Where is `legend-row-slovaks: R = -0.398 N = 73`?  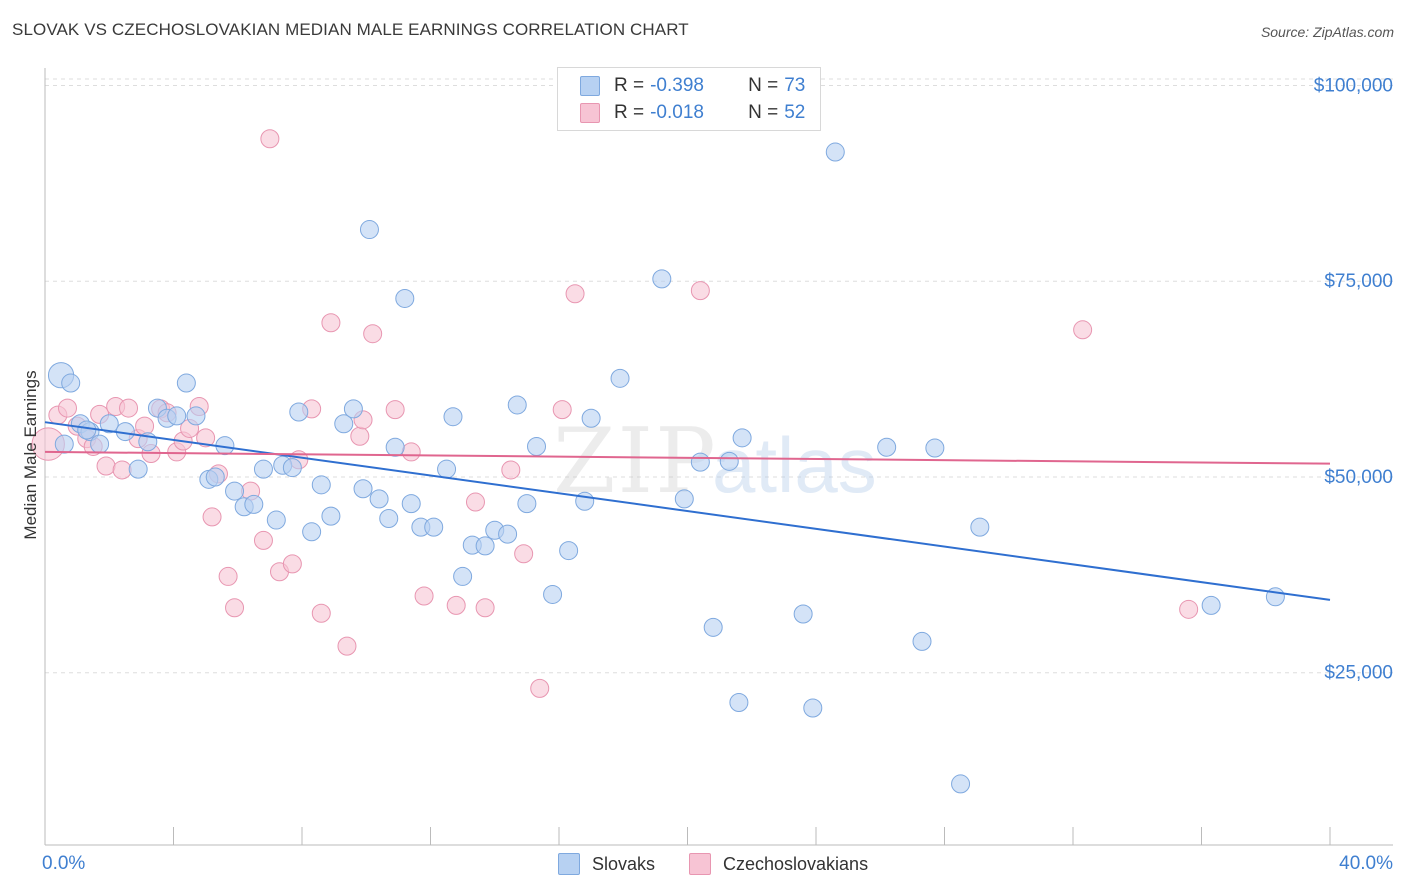
legend-row-slovaks: R = -0.398 N = 73 is located at coordinates (692, 86).